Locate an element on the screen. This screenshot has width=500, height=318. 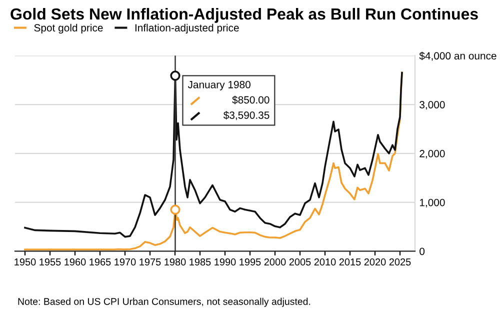
x-tick-label: 1990 is located at coordinates (225, 262).